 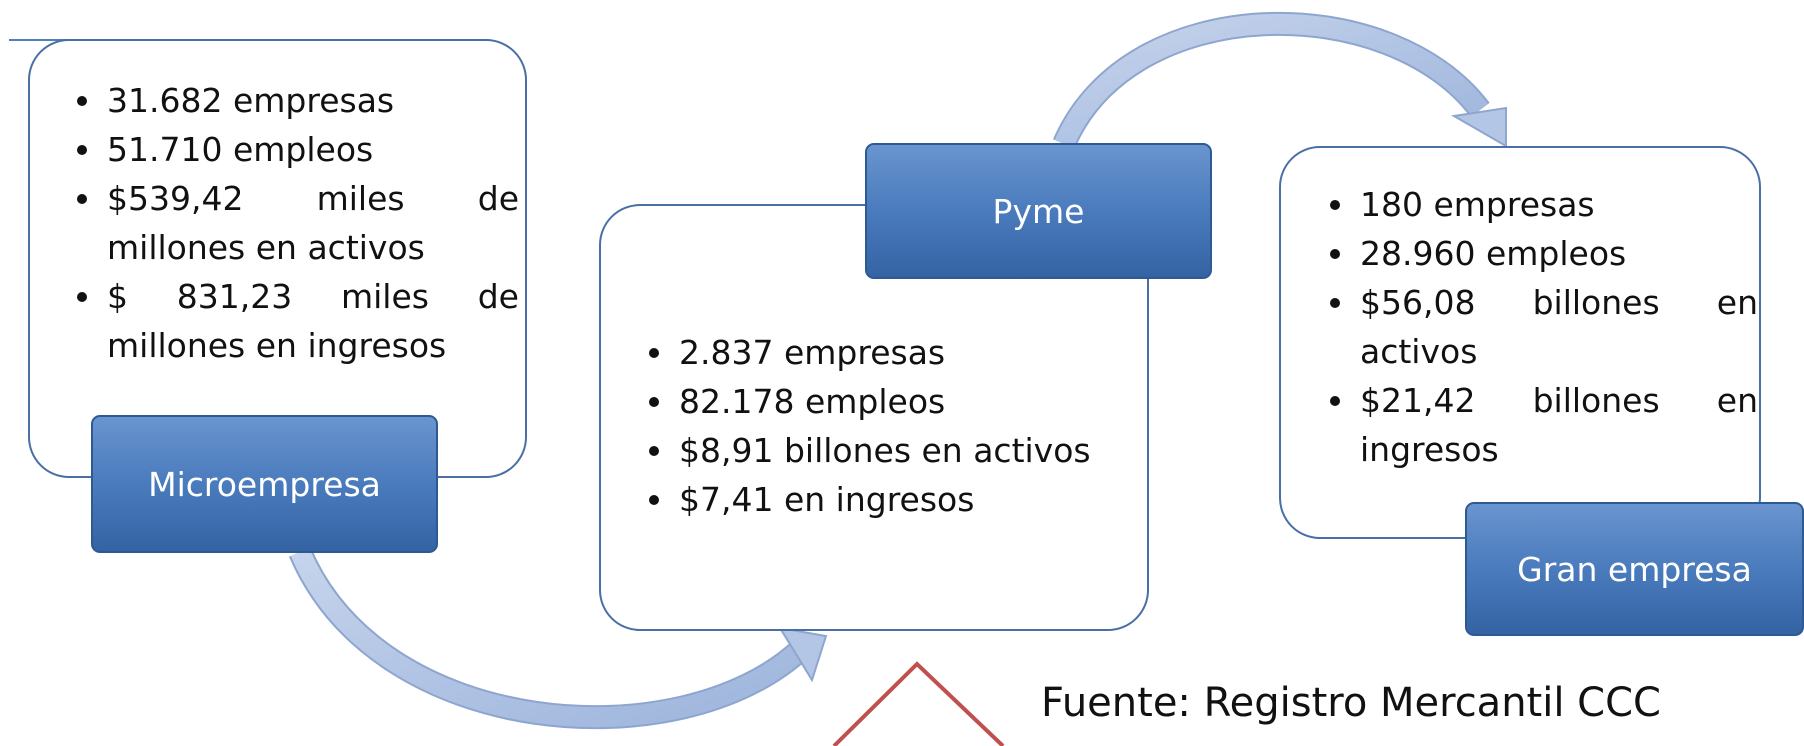 What do you see at coordinates (899, 450) in the screenshot?
I see `list-item: $8,91 billones en activos` at bounding box center [899, 450].